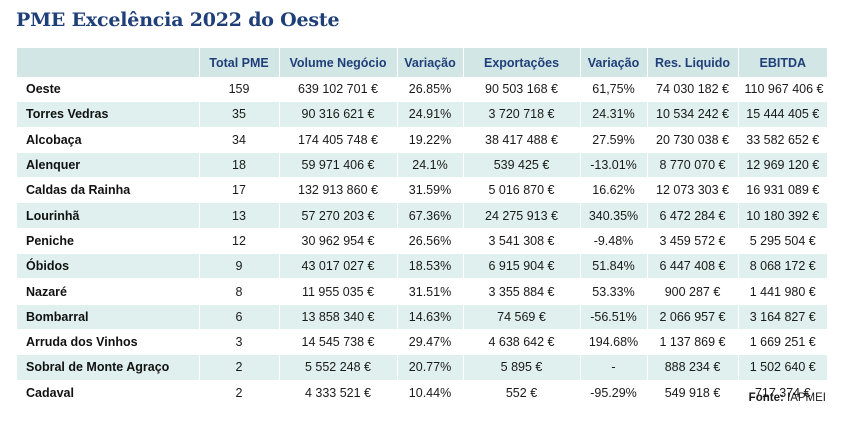  I want to click on cell-total-pme: 6, so click(238, 317).